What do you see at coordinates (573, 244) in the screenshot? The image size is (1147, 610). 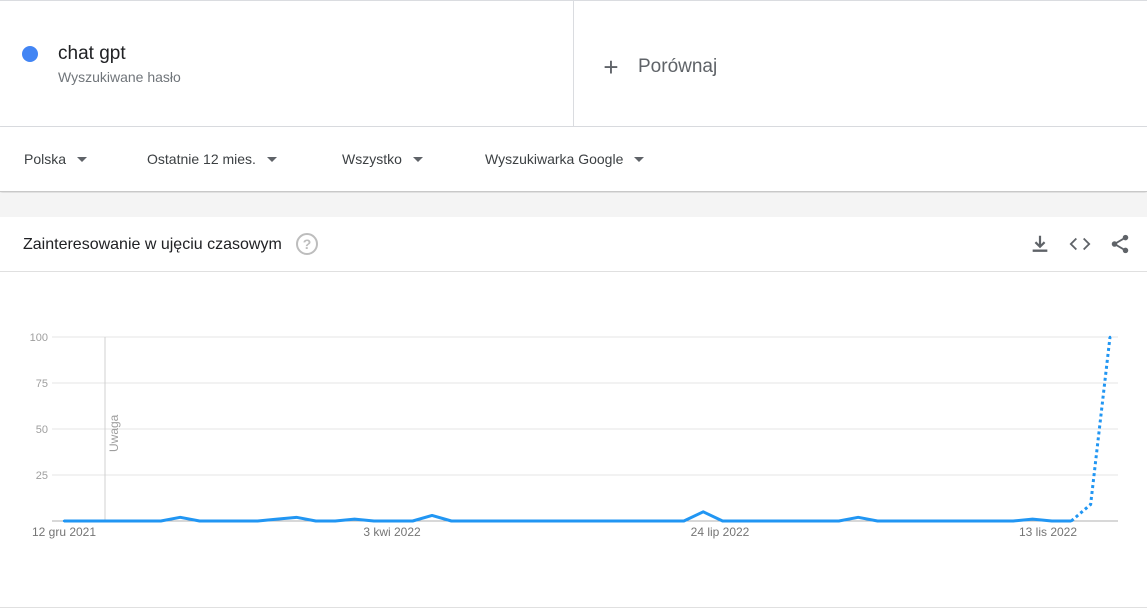 I see `card-header: Zainteresowanie w ujęciu czasowym ?` at bounding box center [573, 244].